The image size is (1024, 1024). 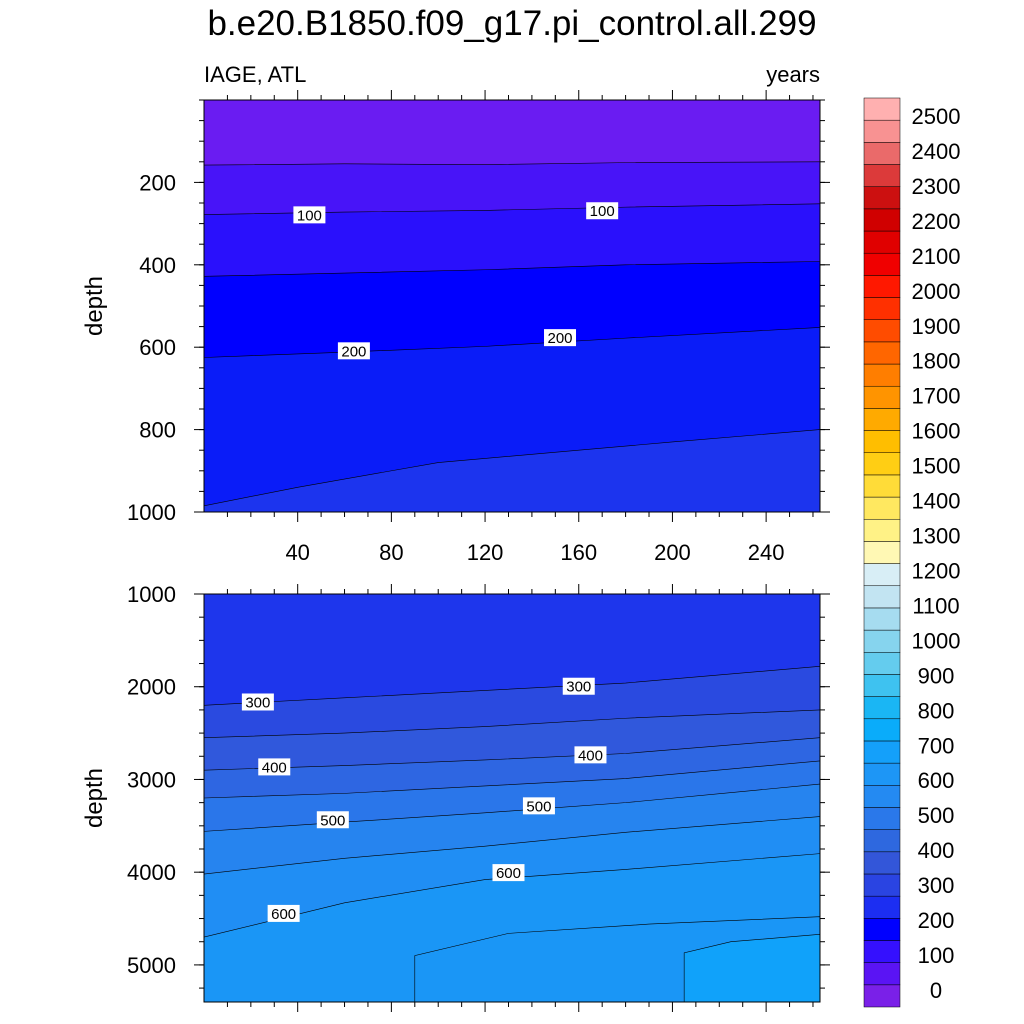 I want to click on colorbar-label: 1200, so click(x=936, y=570).